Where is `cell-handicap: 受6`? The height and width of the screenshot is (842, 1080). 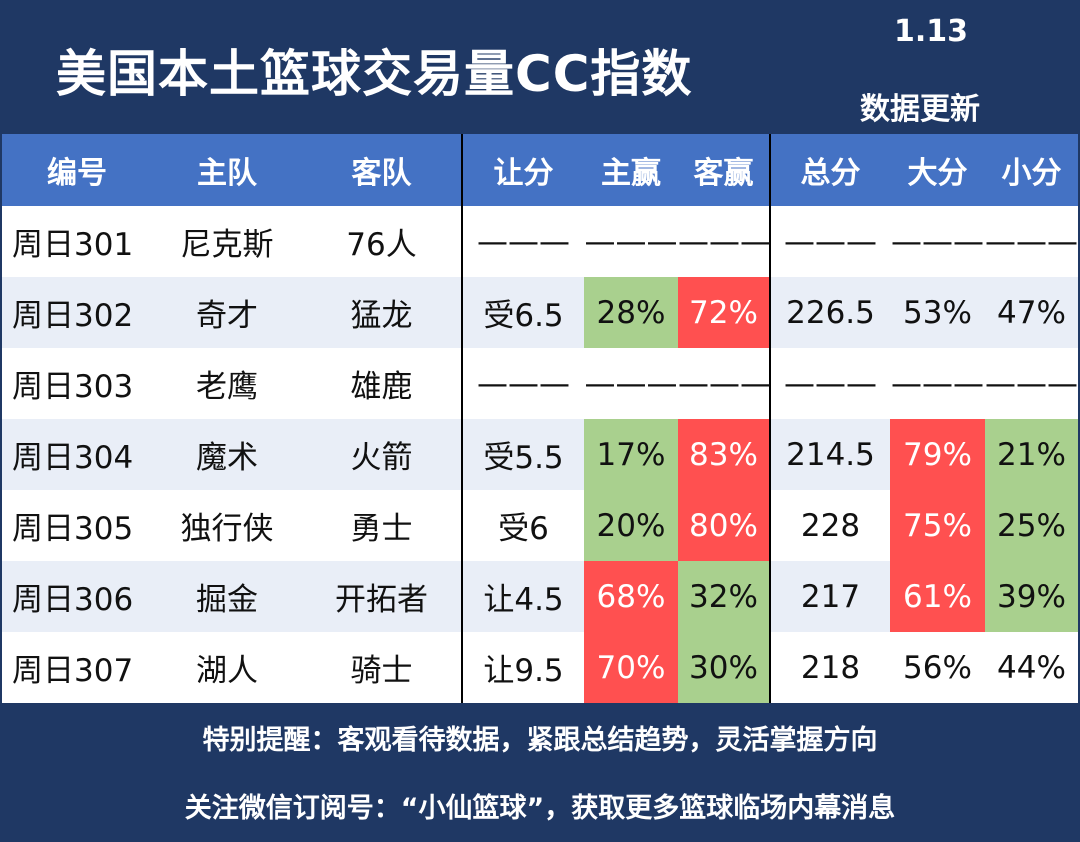 cell-handicap: 受6 is located at coordinates (522, 525).